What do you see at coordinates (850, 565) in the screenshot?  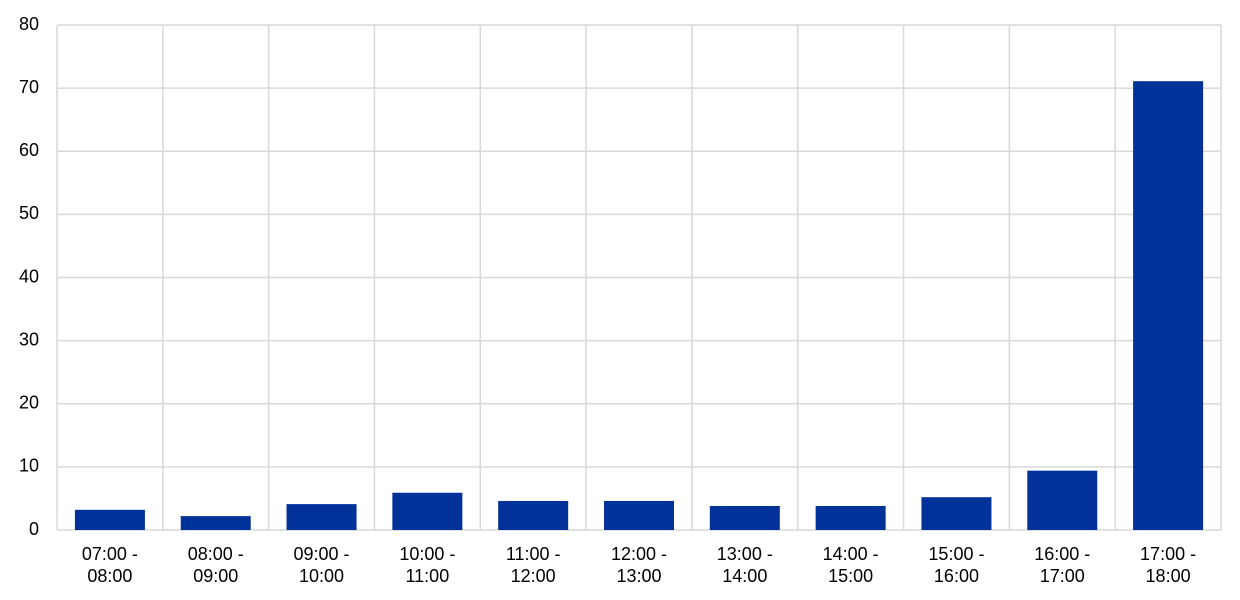 I see `x-tick-label: 14:00 - 15:00` at bounding box center [850, 565].